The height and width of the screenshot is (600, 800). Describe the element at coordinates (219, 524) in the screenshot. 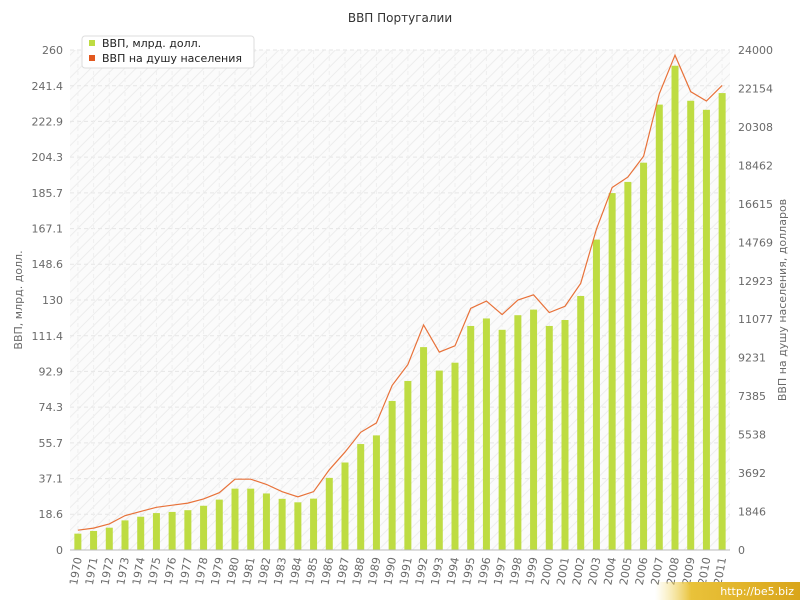

I see `bar-gdp-1979` at that location.